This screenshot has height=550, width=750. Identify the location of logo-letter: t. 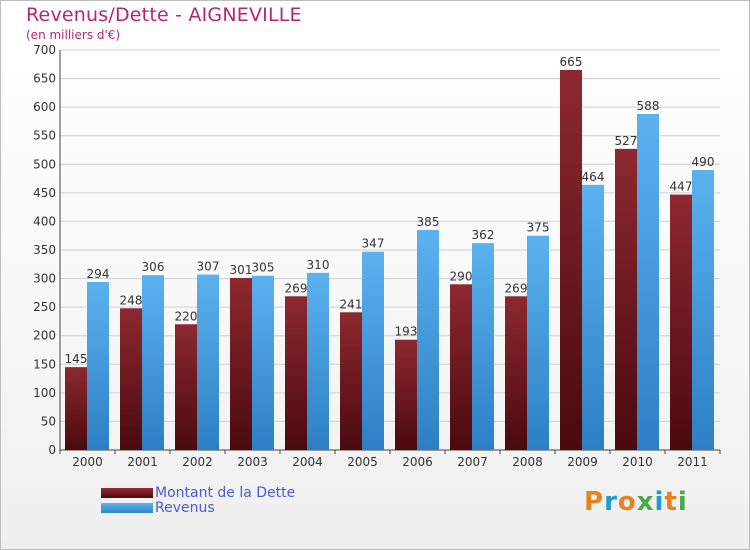
(671, 502).